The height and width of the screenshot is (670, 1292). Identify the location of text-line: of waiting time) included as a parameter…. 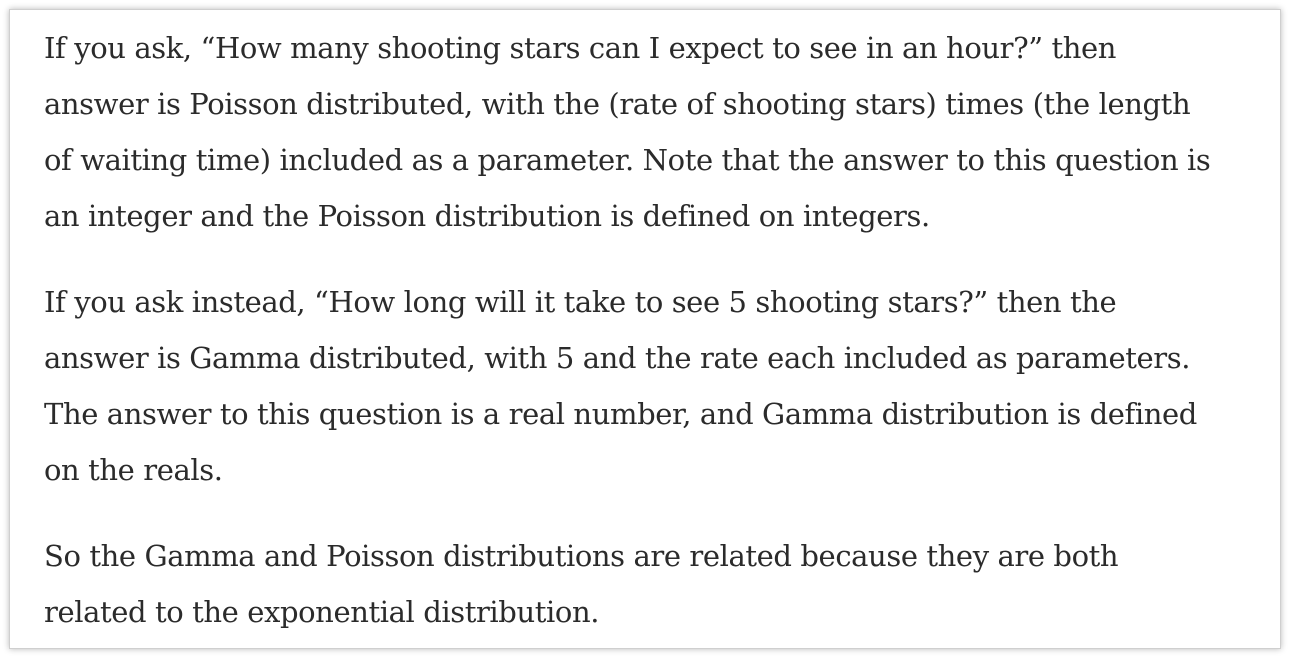
(627, 160).